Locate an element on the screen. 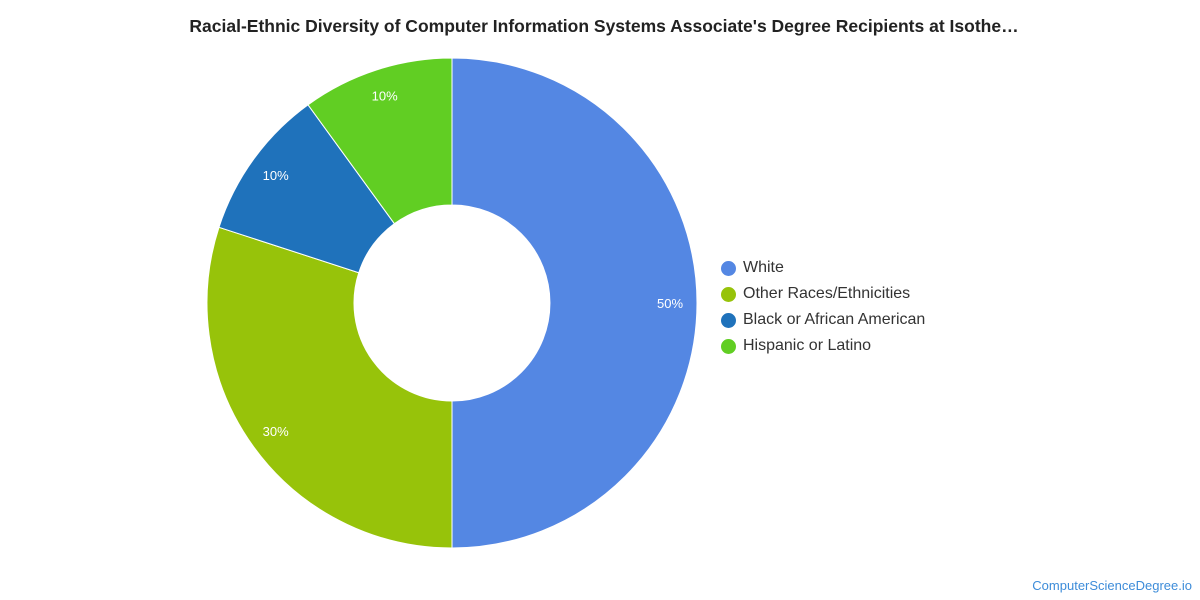 The image size is (1200, 600). slice-label-0: 50% is located at coordinates (670, 303).